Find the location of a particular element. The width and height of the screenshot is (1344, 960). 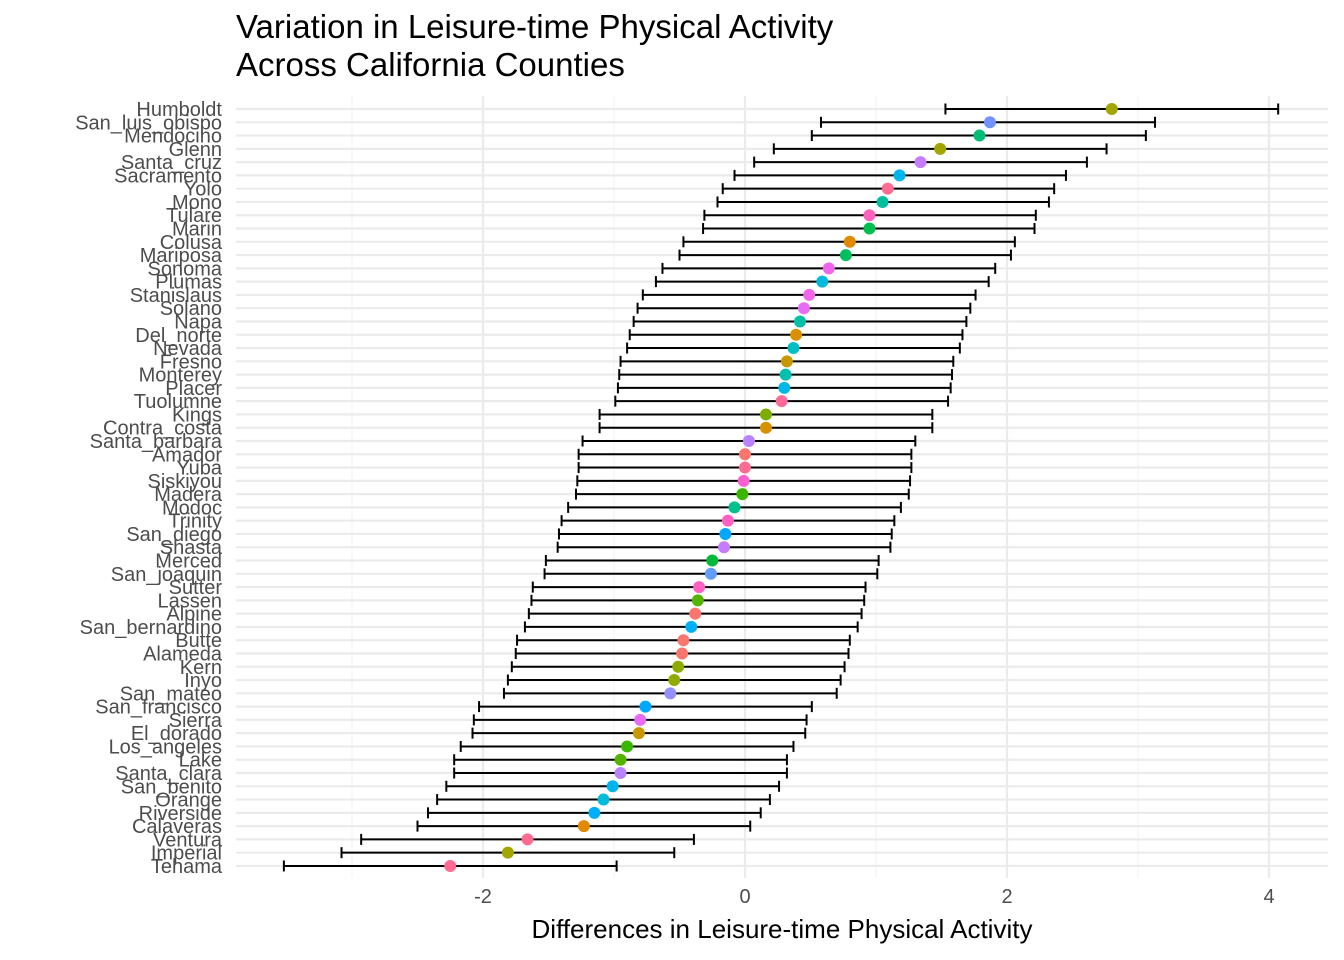

y-tick-label: Santa_cruz is located at coordinates (171, 163).